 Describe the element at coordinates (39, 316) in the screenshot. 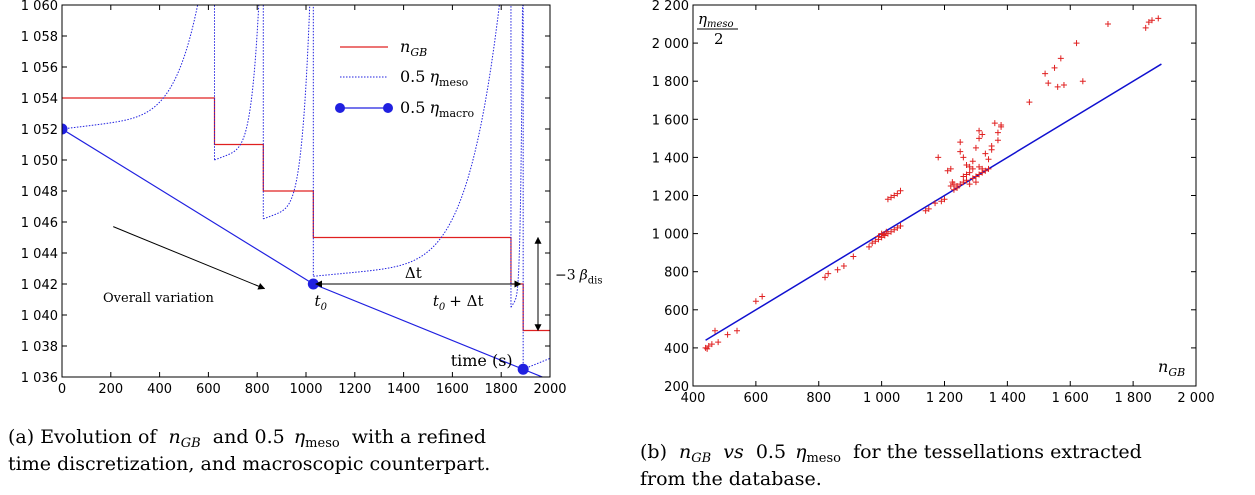

I see `y-tick-label-a: 1 040` at that location.